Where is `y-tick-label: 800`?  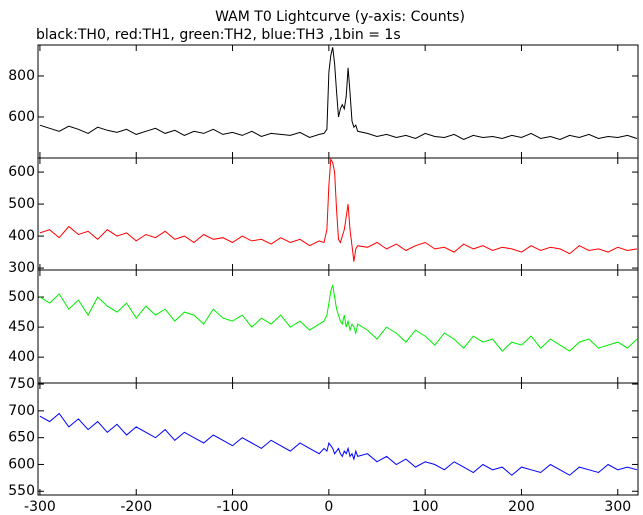 y-tick-label: 800 is located at coordinates (21, 76).